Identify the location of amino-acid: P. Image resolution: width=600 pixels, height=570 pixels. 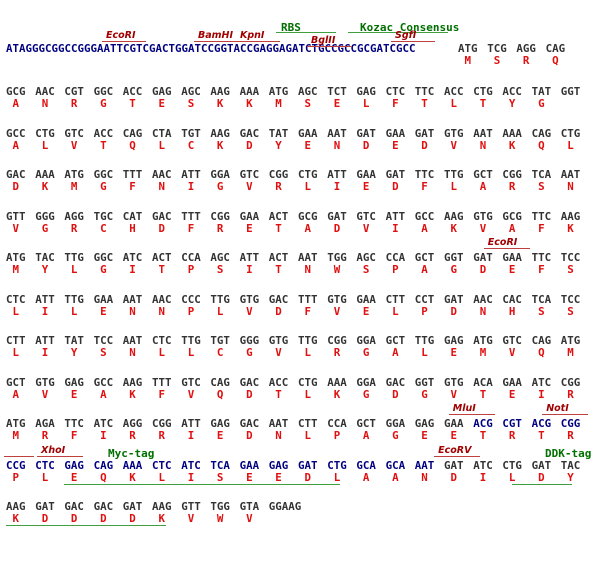
(337, 435).